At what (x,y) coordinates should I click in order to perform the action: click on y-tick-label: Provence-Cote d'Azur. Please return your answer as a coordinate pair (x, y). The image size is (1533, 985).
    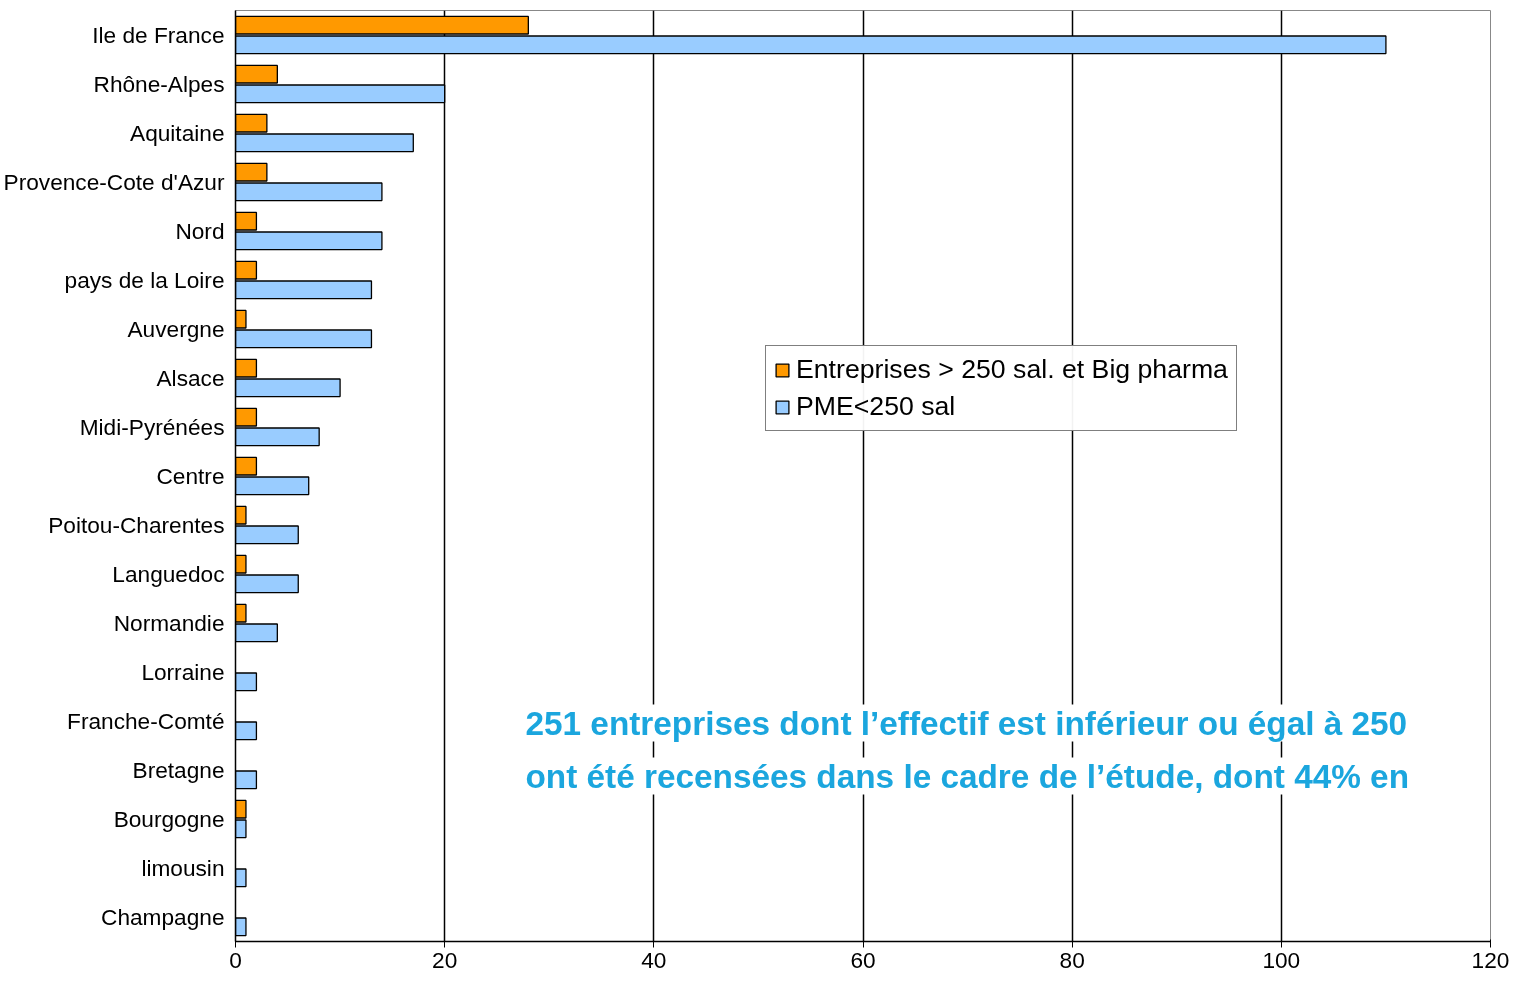
    Looking at the image, I should click on (114, 182).